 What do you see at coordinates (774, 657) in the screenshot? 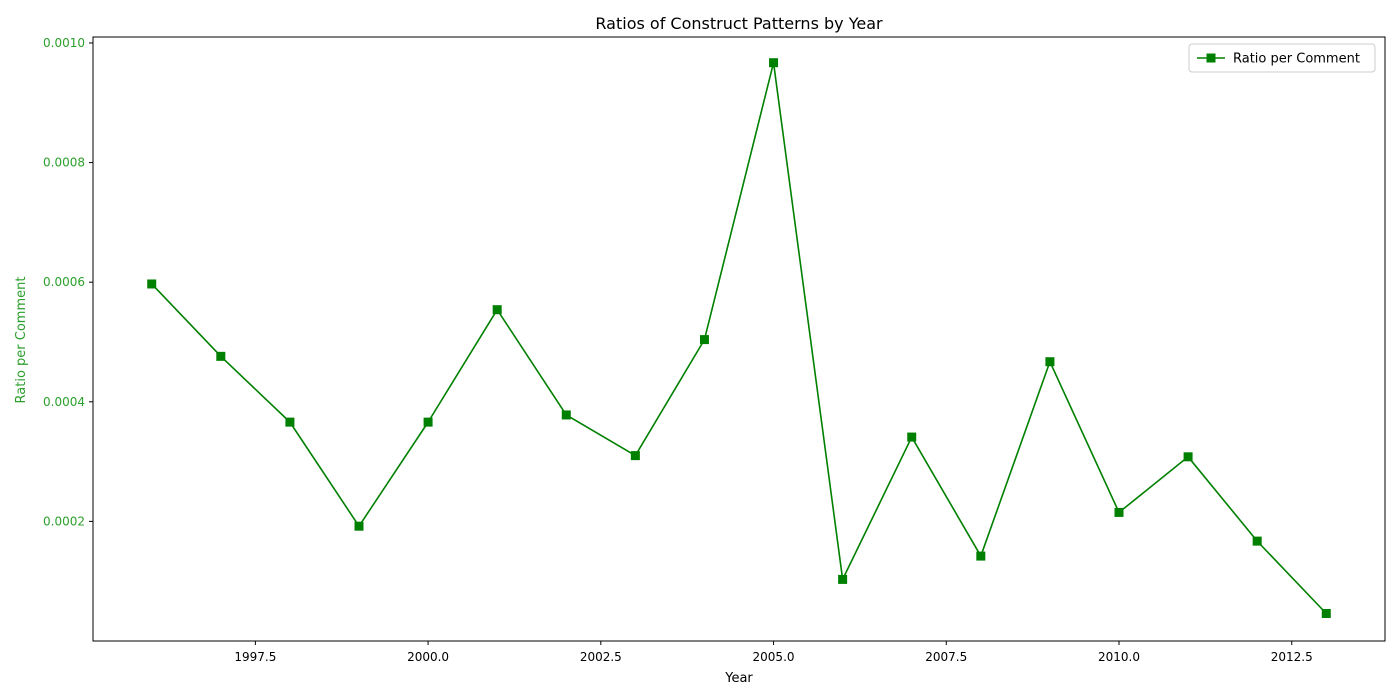
I see `x-tick-label: 2005.0` at bounding box center [774, 657].